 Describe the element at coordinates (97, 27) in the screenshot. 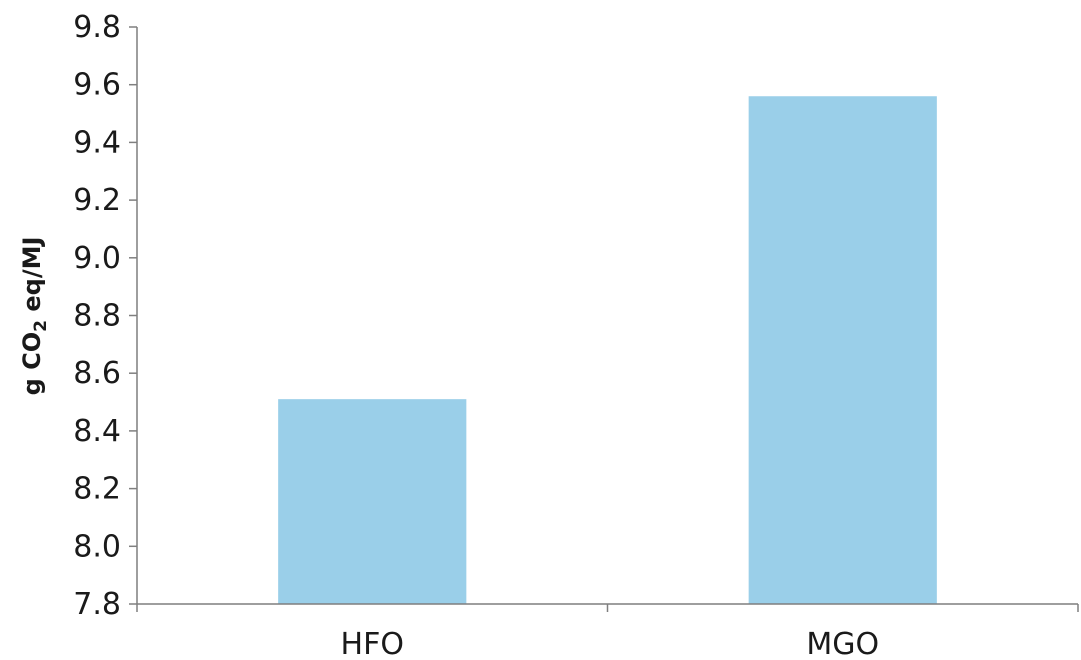

I see `y-tick-label: 9.8` at that location.